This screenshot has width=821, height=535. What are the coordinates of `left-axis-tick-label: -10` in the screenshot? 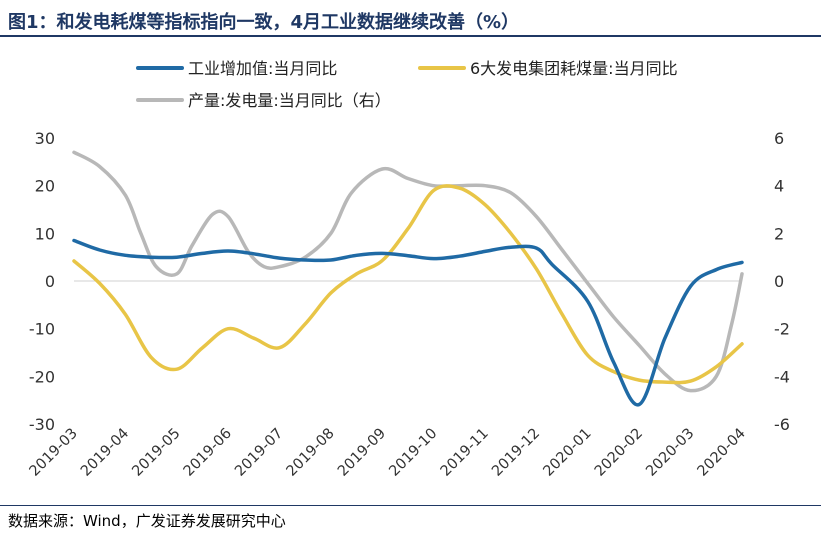 It's located at (42, 329).